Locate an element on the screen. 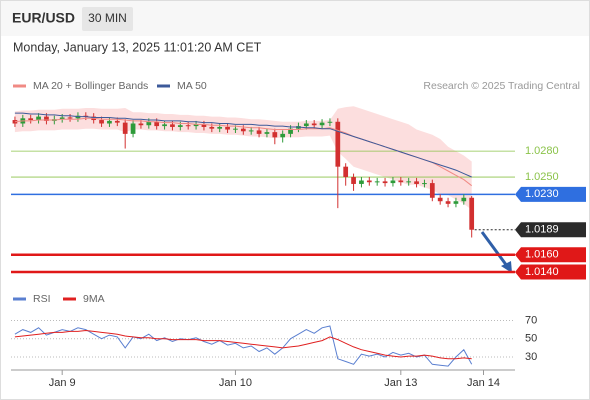  x-tick-label: Jan 14 is located at coordinates (483, 383).